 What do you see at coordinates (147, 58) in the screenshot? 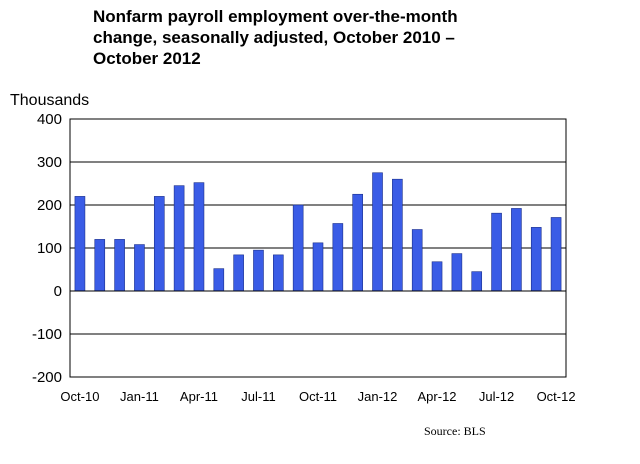
I see `chart-title-line-3: October 2012` at bounding box center [147, 58].